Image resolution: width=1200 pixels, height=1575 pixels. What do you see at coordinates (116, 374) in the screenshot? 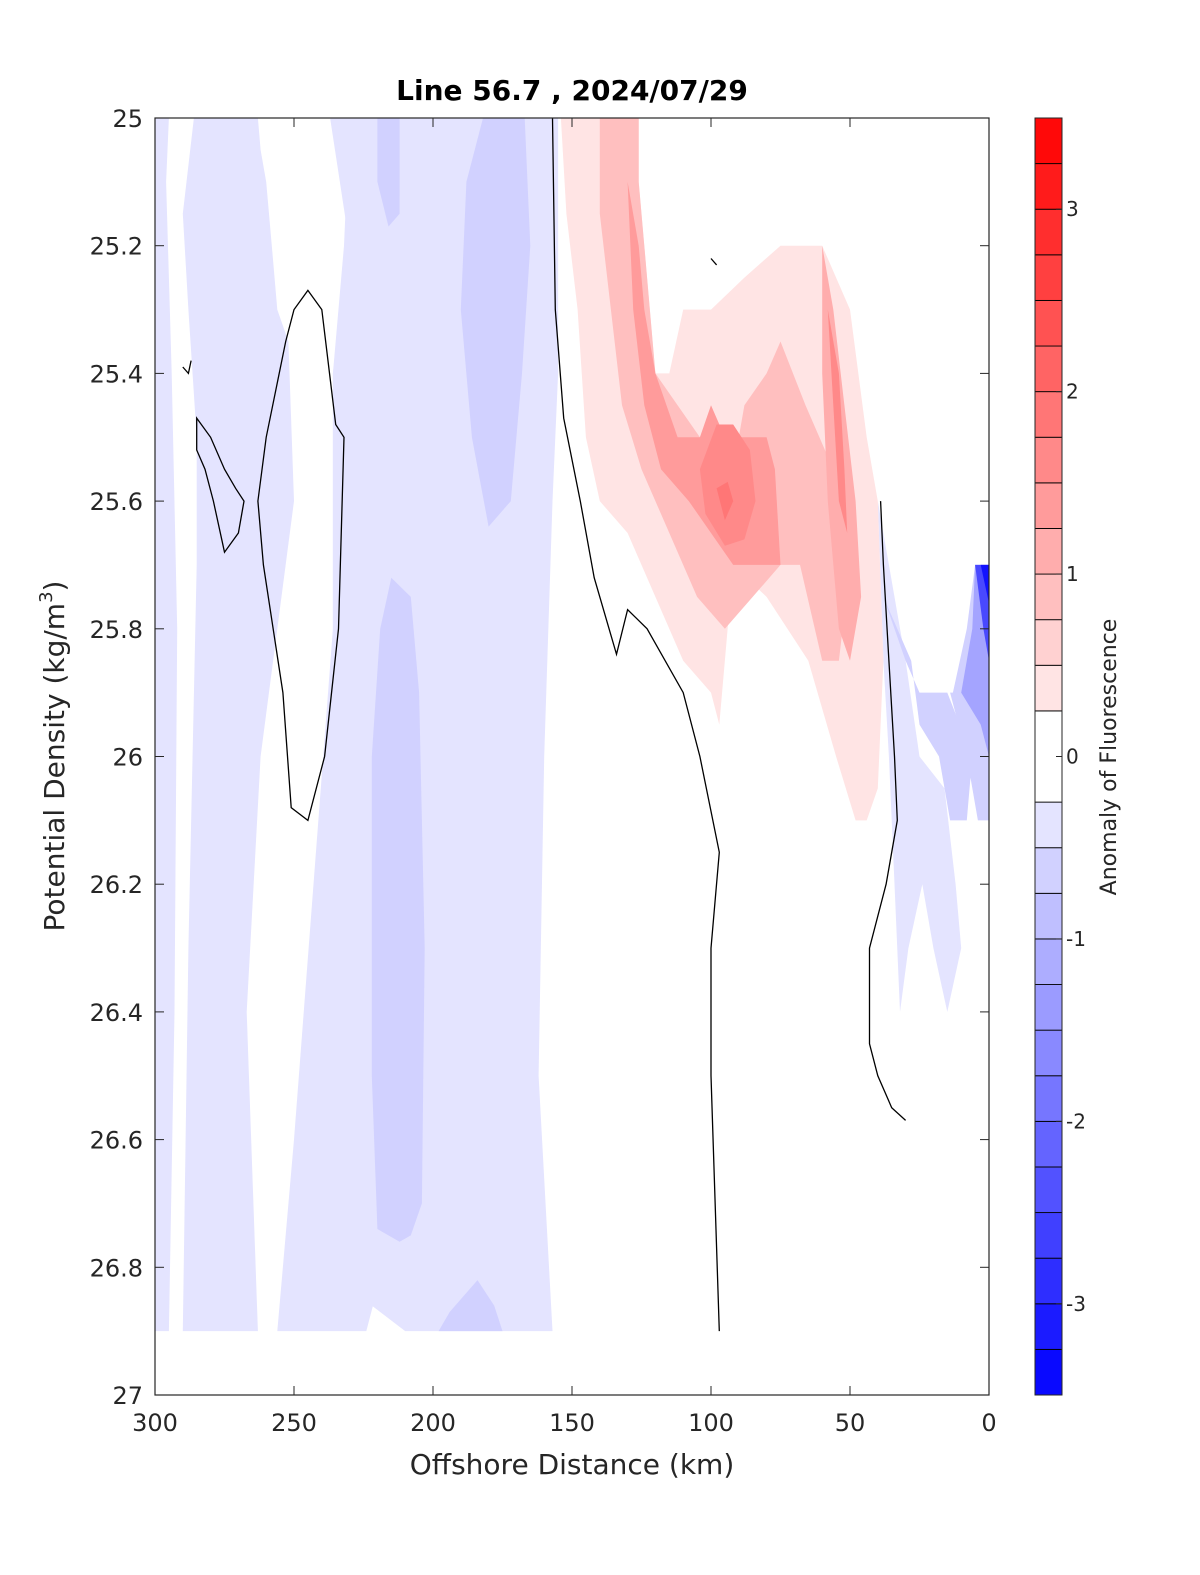
I see `y-tick-label: 25.4` at bounding box center [116, 374].